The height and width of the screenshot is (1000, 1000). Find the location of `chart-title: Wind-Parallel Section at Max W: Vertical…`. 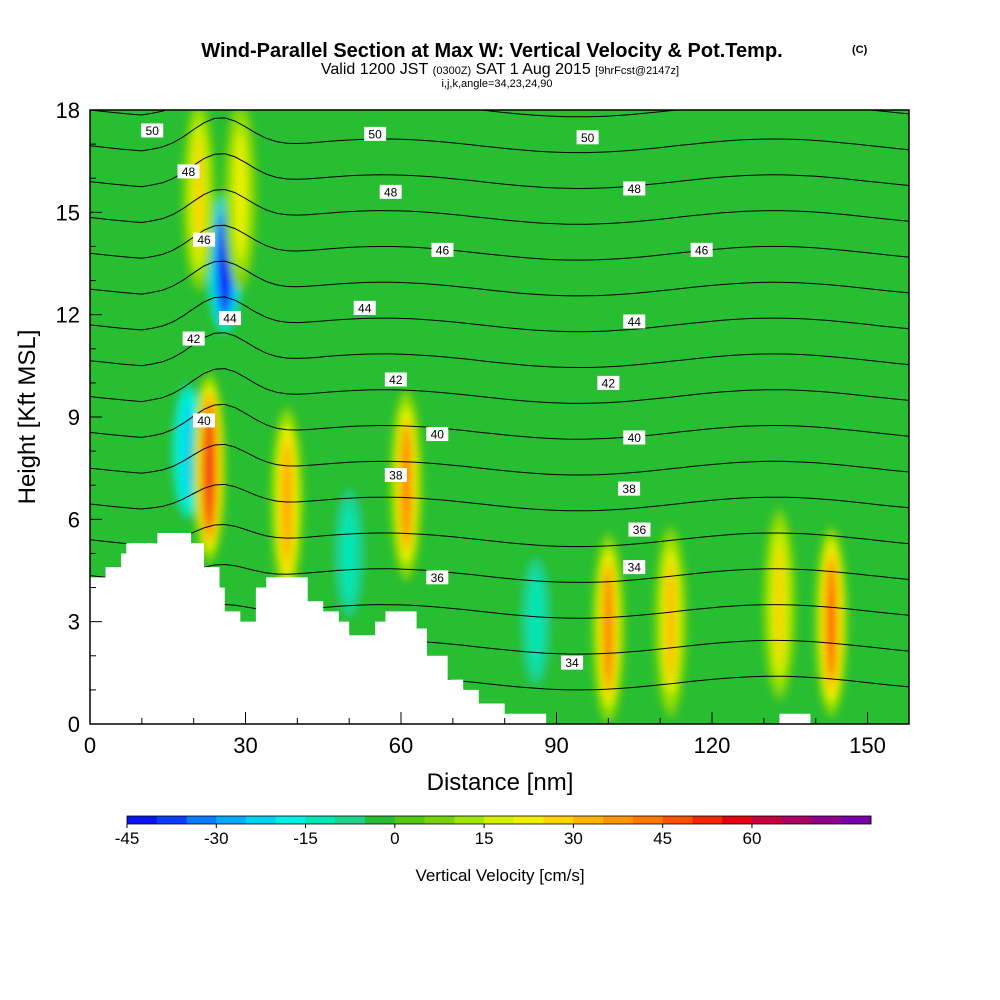

chart-title: Wind-Parallel Section at Max W: Vertical… is located at coordinates (491, 51).